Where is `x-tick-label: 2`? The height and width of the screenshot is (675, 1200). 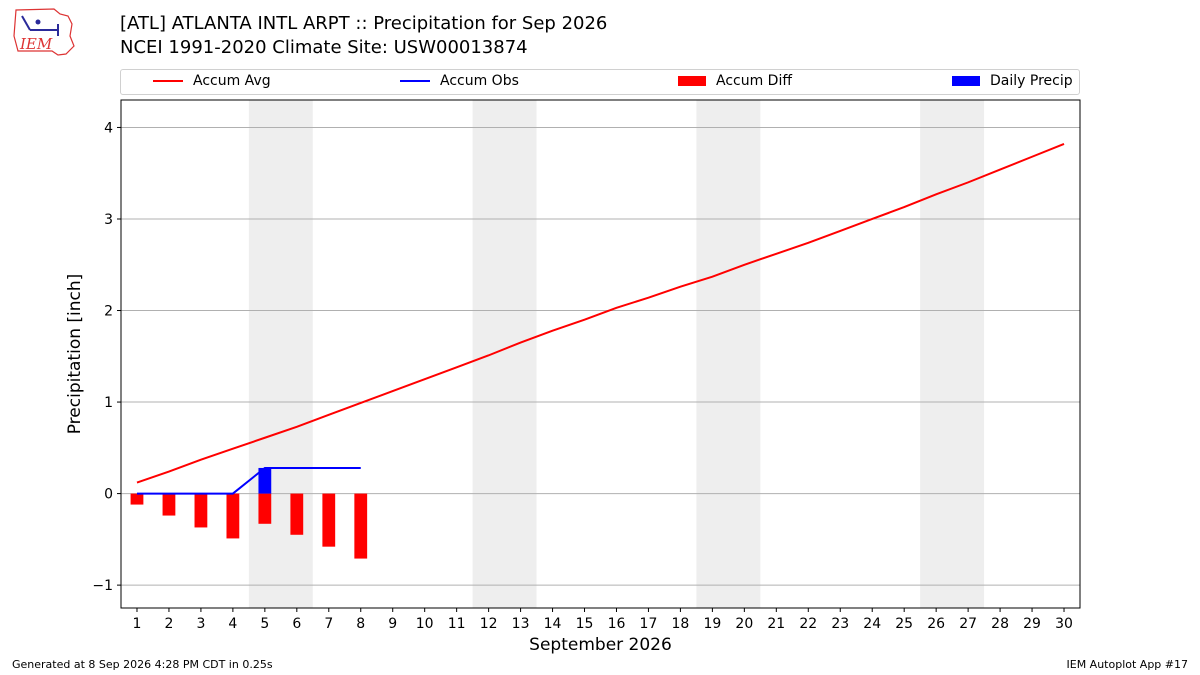 x-tick-label: 2 is located at coordinates (168, 624).